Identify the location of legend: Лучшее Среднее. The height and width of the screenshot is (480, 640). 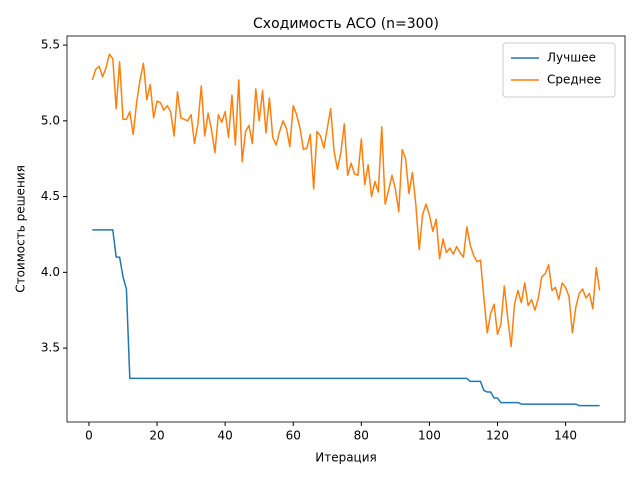
(559, 70).